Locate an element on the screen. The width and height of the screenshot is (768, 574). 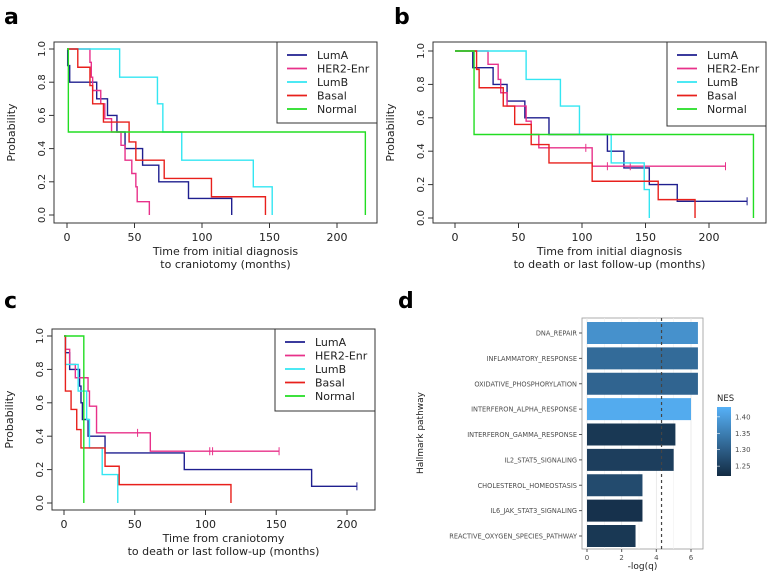
panel-label-a: a is located at coordinates (11, 17).